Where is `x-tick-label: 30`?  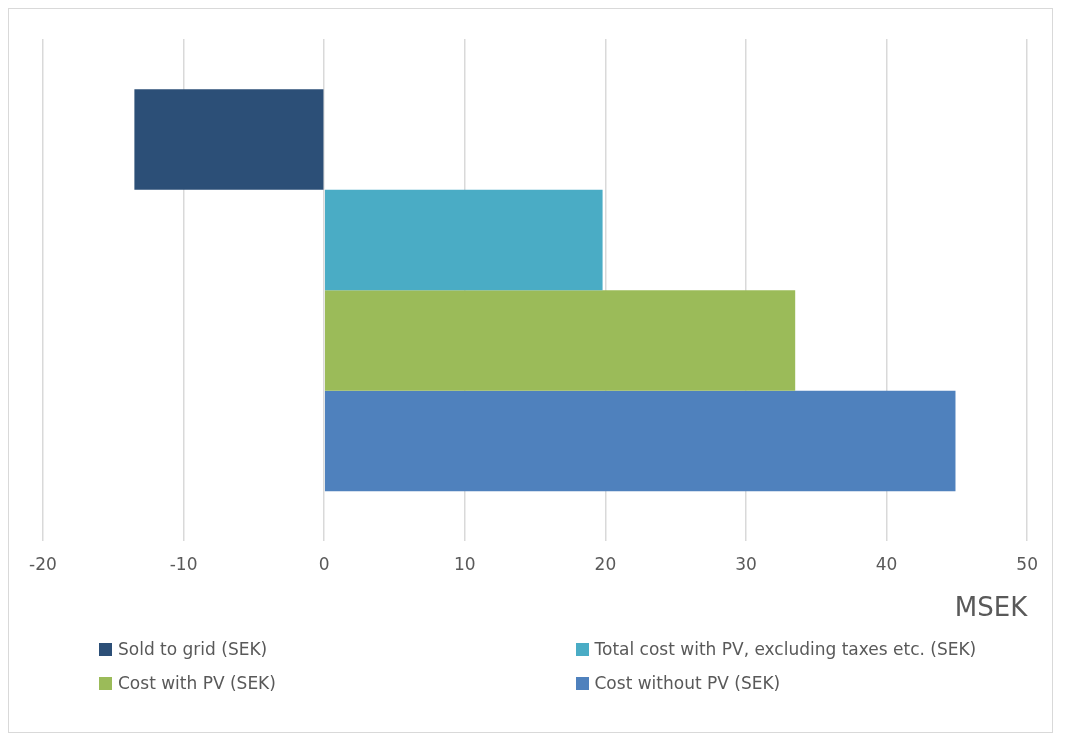 x-tick-label: 30 is located at coordinates (746, 564).